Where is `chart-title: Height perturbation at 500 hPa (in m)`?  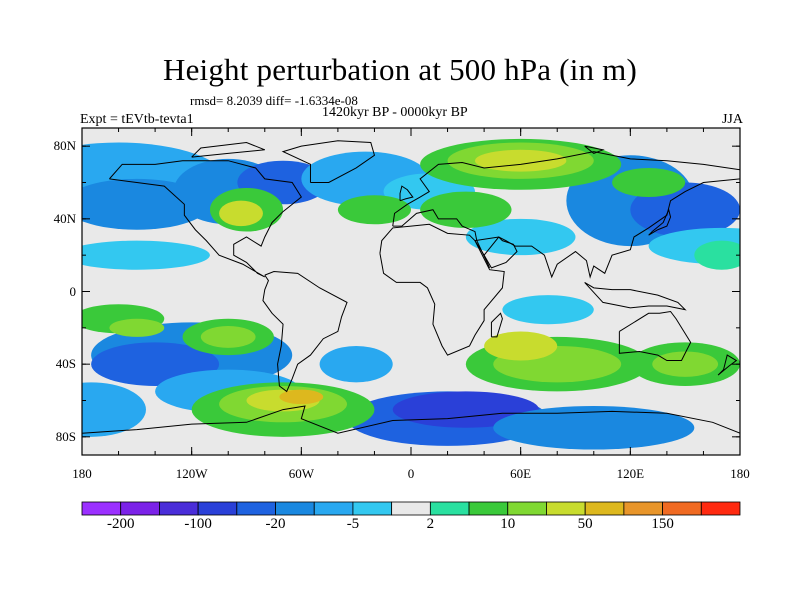
chart-title: Height perturbation at 500 hPa (in m) is located at coordinates (400, 69).